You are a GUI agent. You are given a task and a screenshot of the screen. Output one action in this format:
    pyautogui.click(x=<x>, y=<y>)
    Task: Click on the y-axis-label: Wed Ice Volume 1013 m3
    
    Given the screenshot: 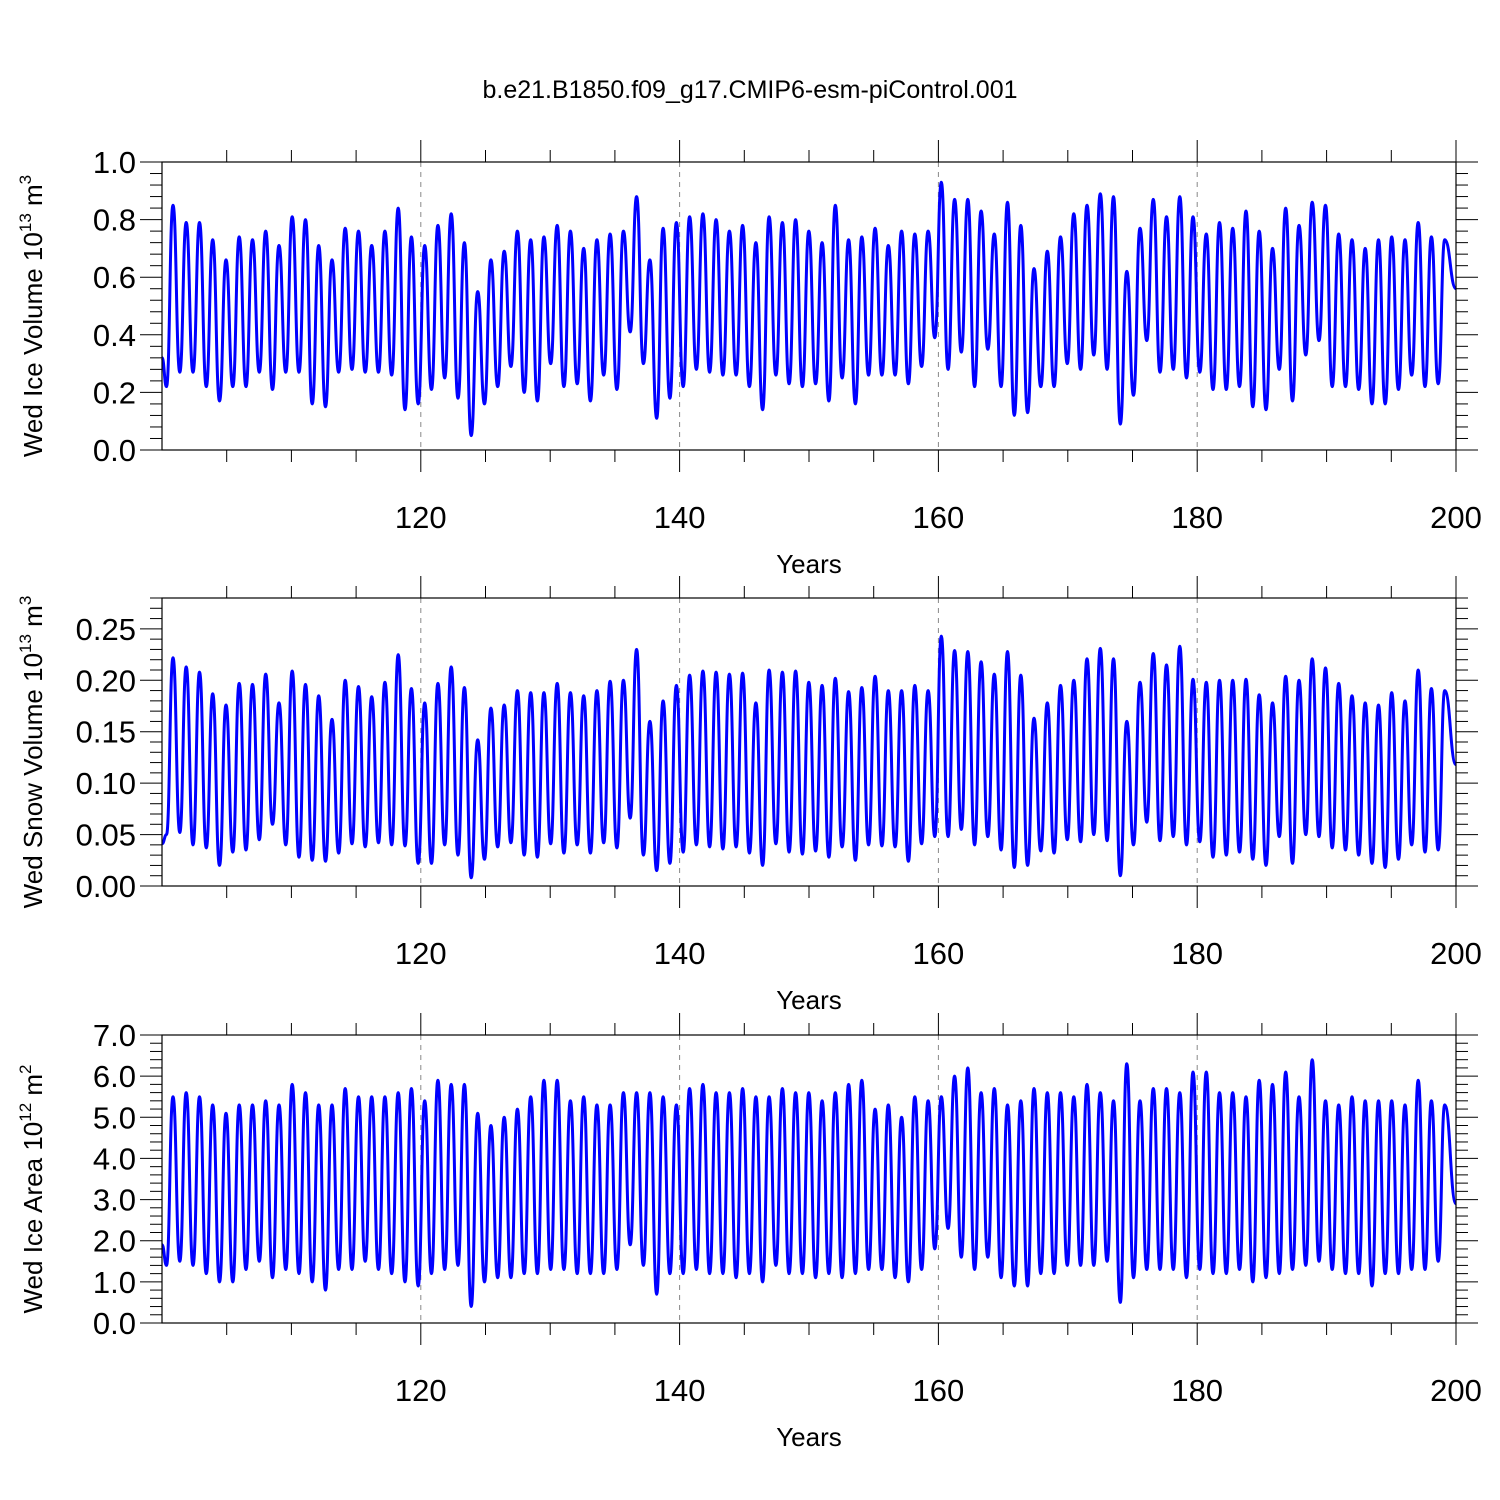 What is the action you would take?
    pyautogui.click(x=32, y=316)
    